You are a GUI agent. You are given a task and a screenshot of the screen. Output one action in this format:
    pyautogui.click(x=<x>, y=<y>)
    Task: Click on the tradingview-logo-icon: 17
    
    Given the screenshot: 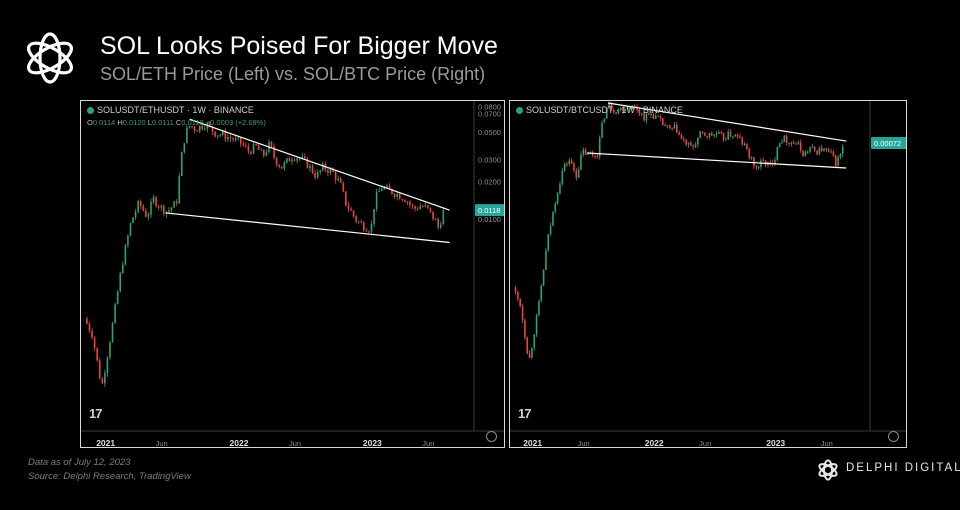 What is the action you would take?
    pyautogui.click(x=96, y=413)
    